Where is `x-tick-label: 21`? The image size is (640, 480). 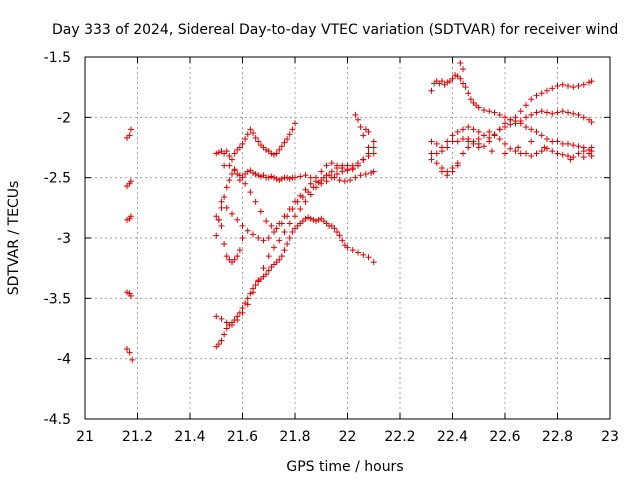
x-tick-label: 21 is located at coordinates (85, 437).